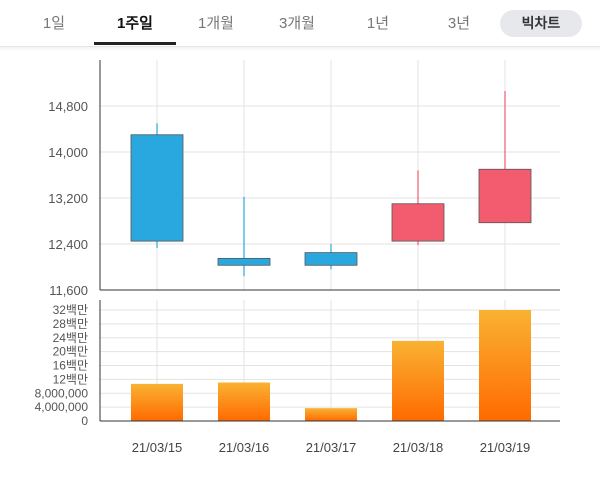 Image resolution: width=600 pixels, height=477 pixels. I want to click on price-tick-label: 12,400, so click(68, 244).